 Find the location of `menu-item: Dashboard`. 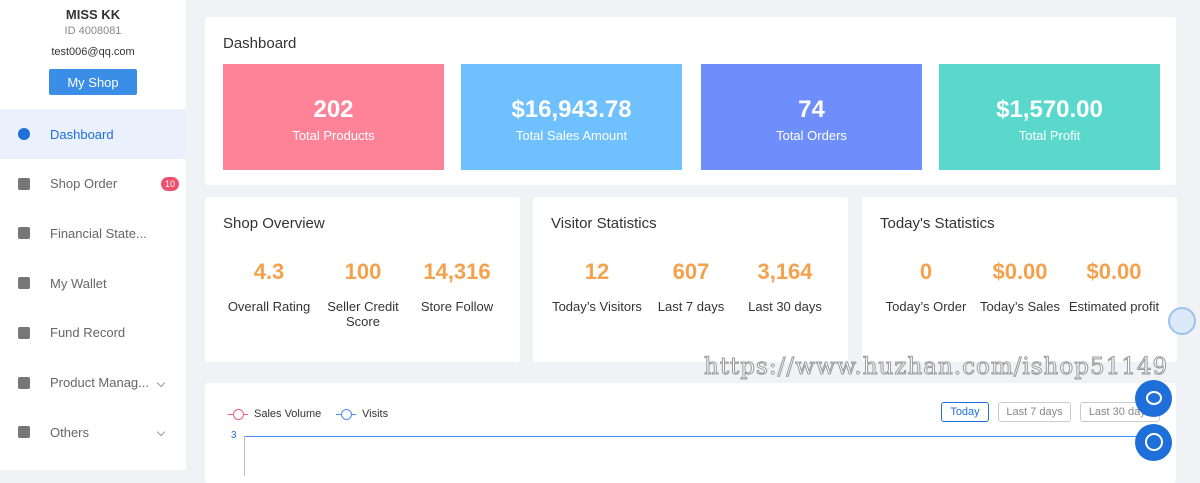

menu-item: Dashboard is located at coordinates (93, 134).